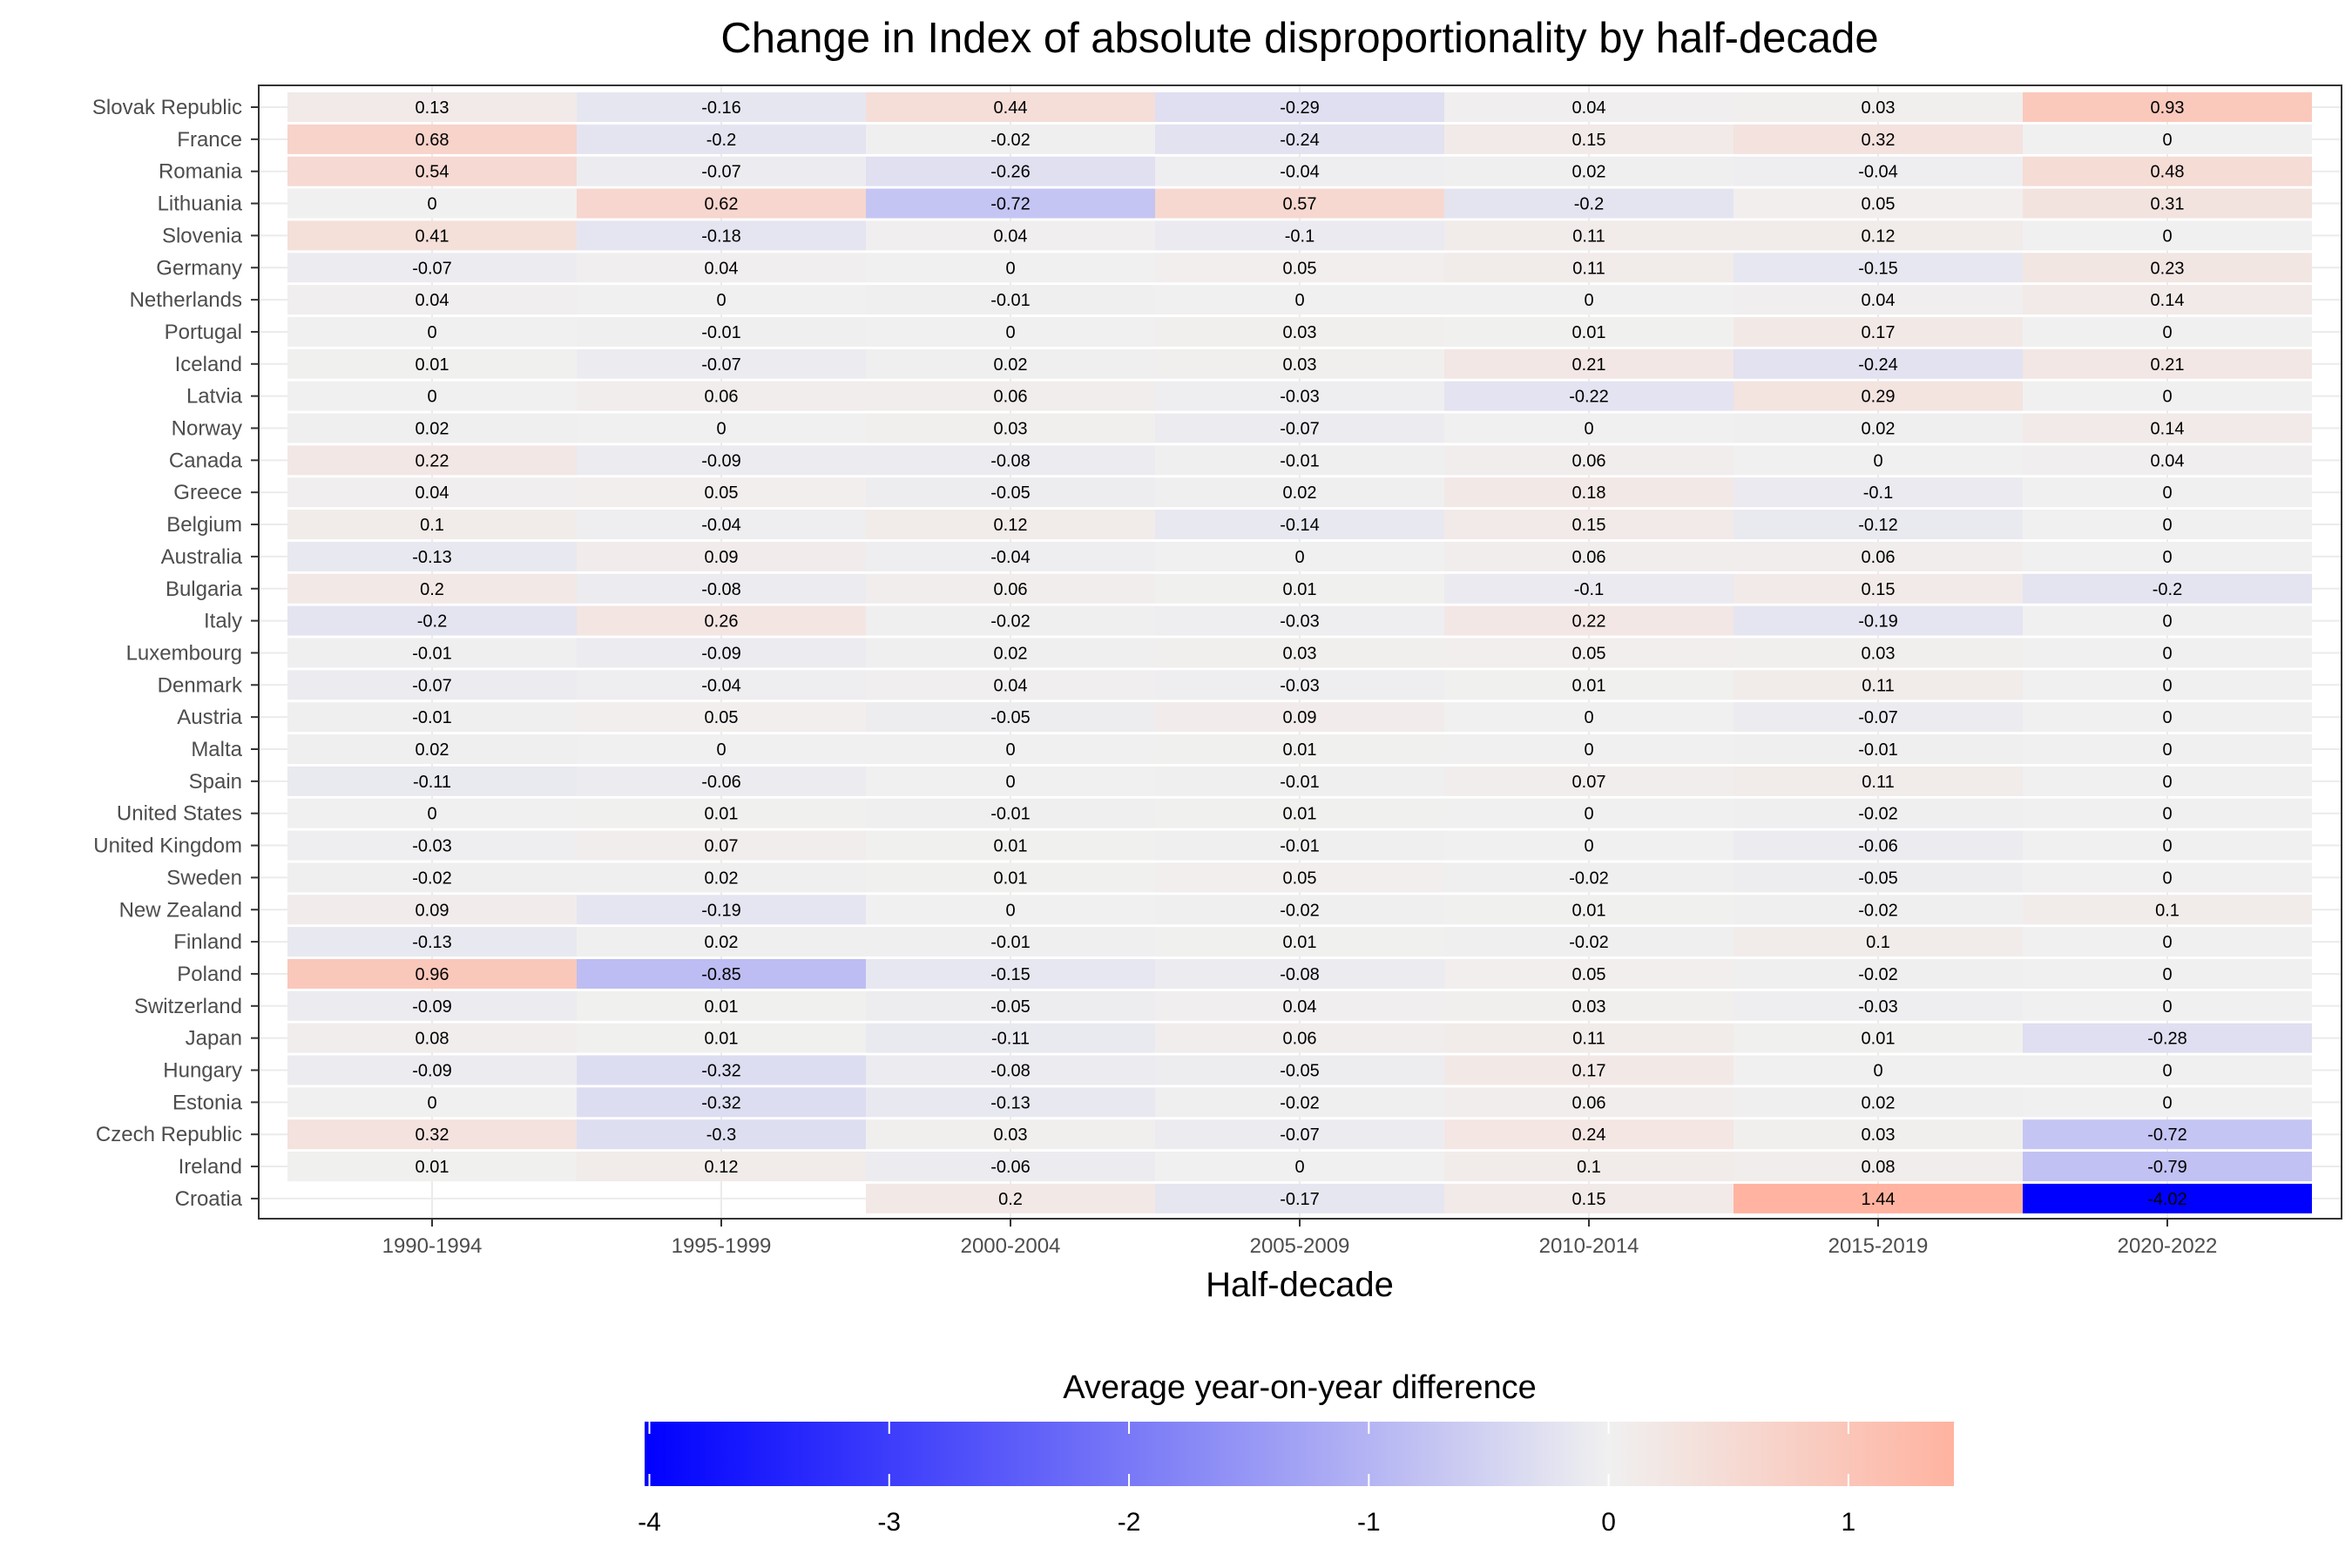  I want to click on y-tick-label: Hungary, so click(202, 1071).